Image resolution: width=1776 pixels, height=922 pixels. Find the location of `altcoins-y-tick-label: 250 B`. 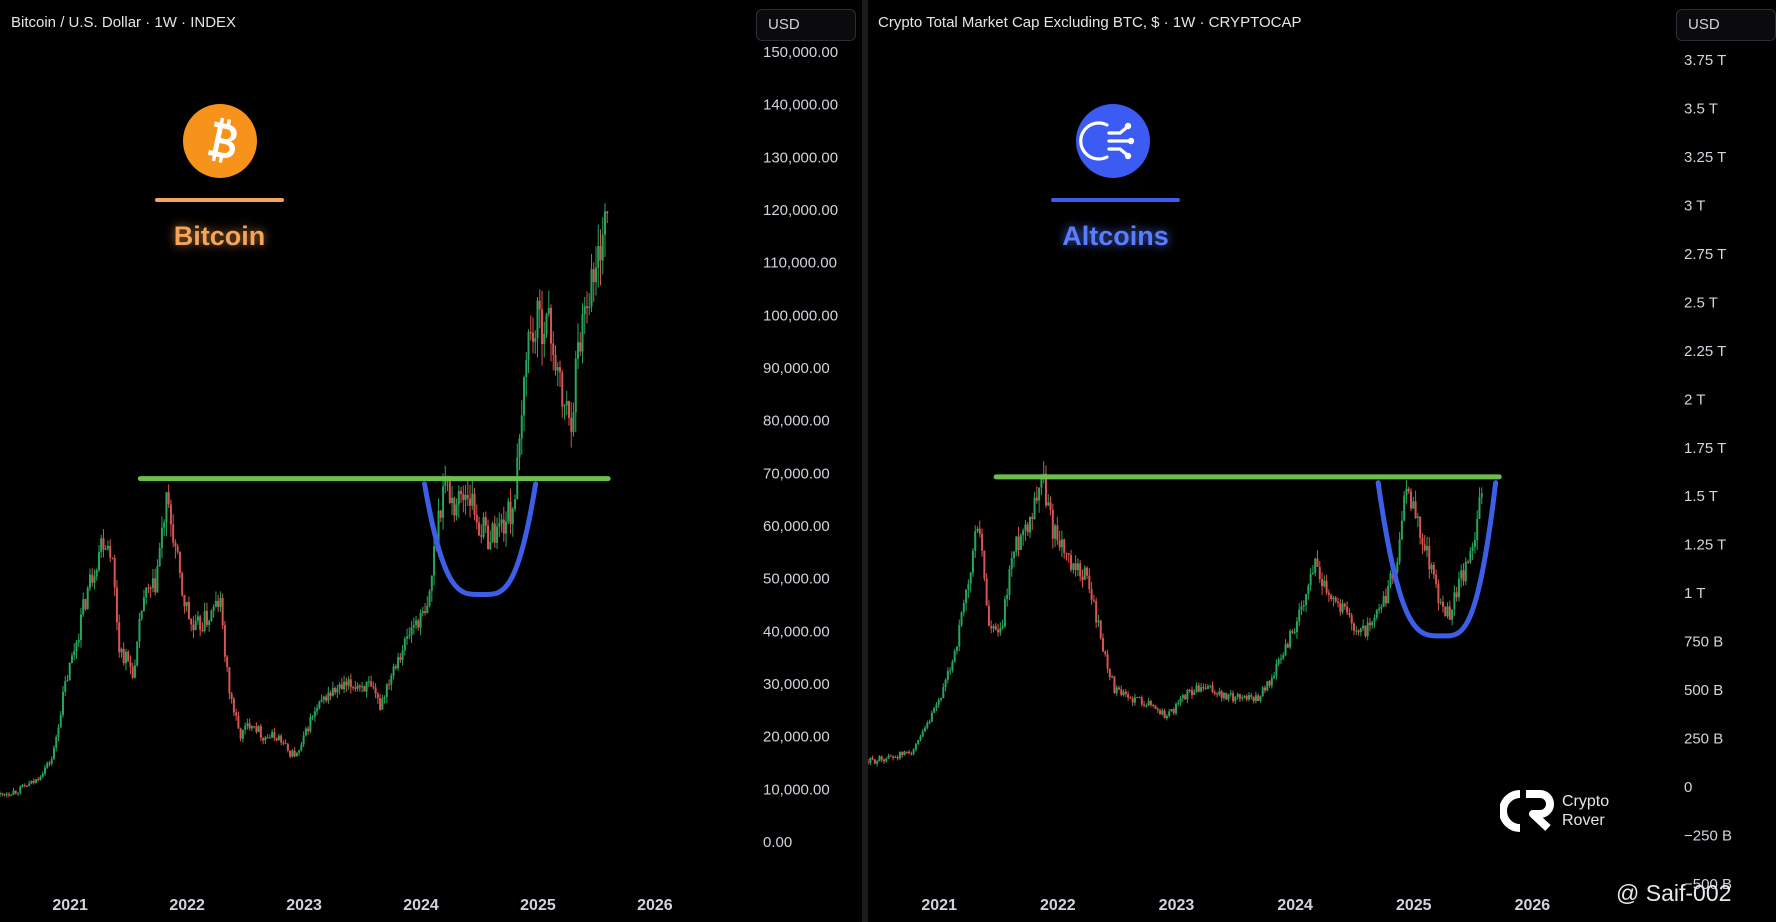

altcoins-y-tick-label: 250 B is located at coordinates (1703, 739).